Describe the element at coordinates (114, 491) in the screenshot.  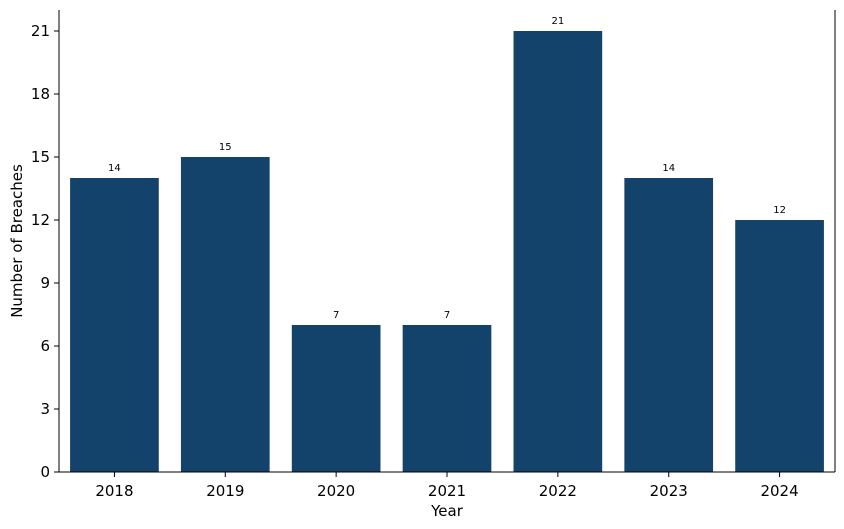
I see `x-tick-label-2018: 2018` at that location.